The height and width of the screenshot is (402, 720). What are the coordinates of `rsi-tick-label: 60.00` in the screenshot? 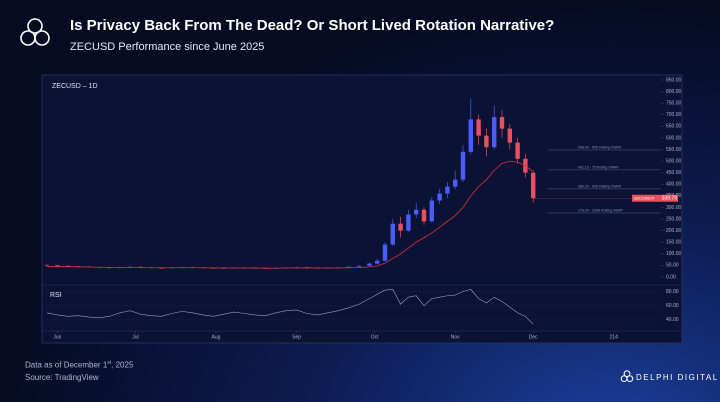 It's located at (672, 306).